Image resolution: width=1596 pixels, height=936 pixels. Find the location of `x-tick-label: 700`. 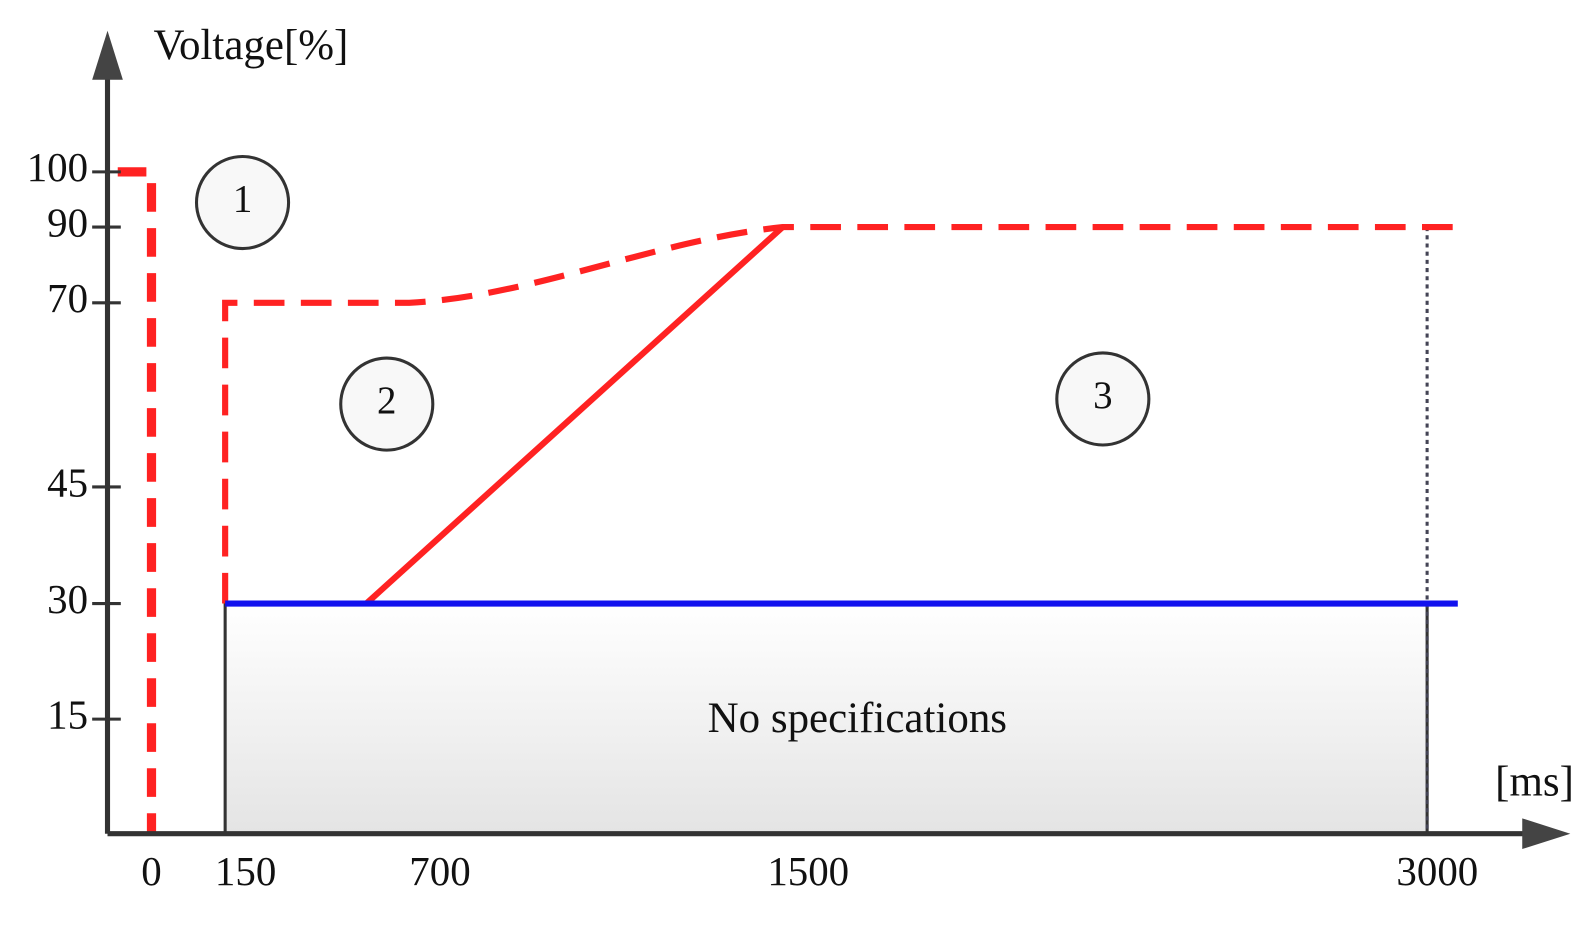

x-tick-label: 700 is located at coordinates (439, 871).